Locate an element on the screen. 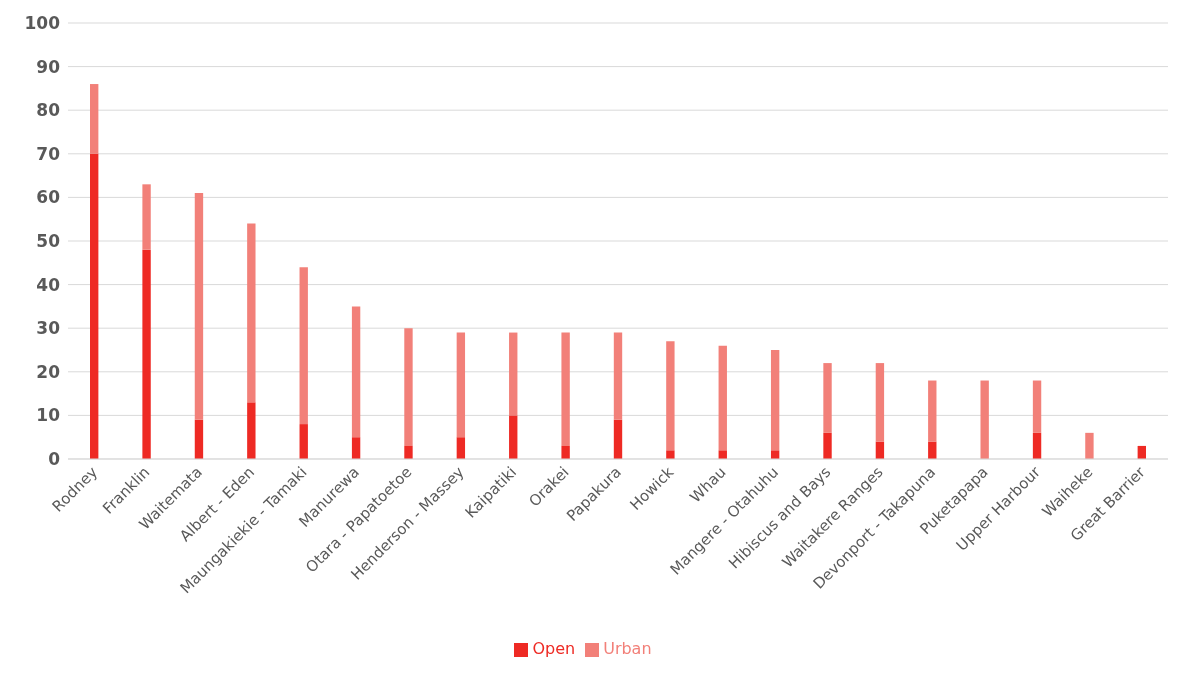  legend-label: Urban is located at coordinates (627, 648).